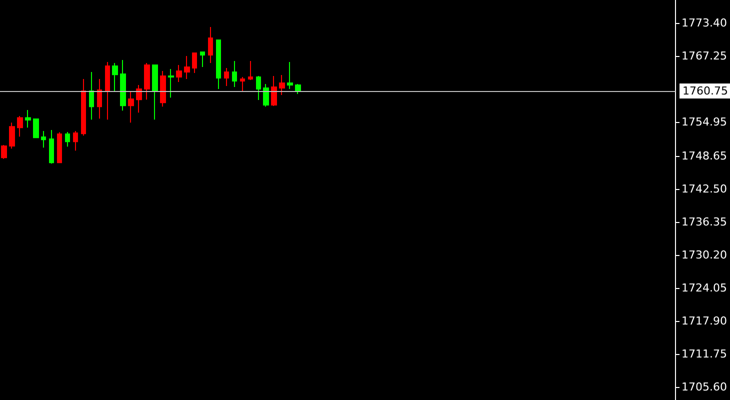 This screenshot has height=400, width=730. I want to click on y-tick-label: 1742.50, so click(705, 189).